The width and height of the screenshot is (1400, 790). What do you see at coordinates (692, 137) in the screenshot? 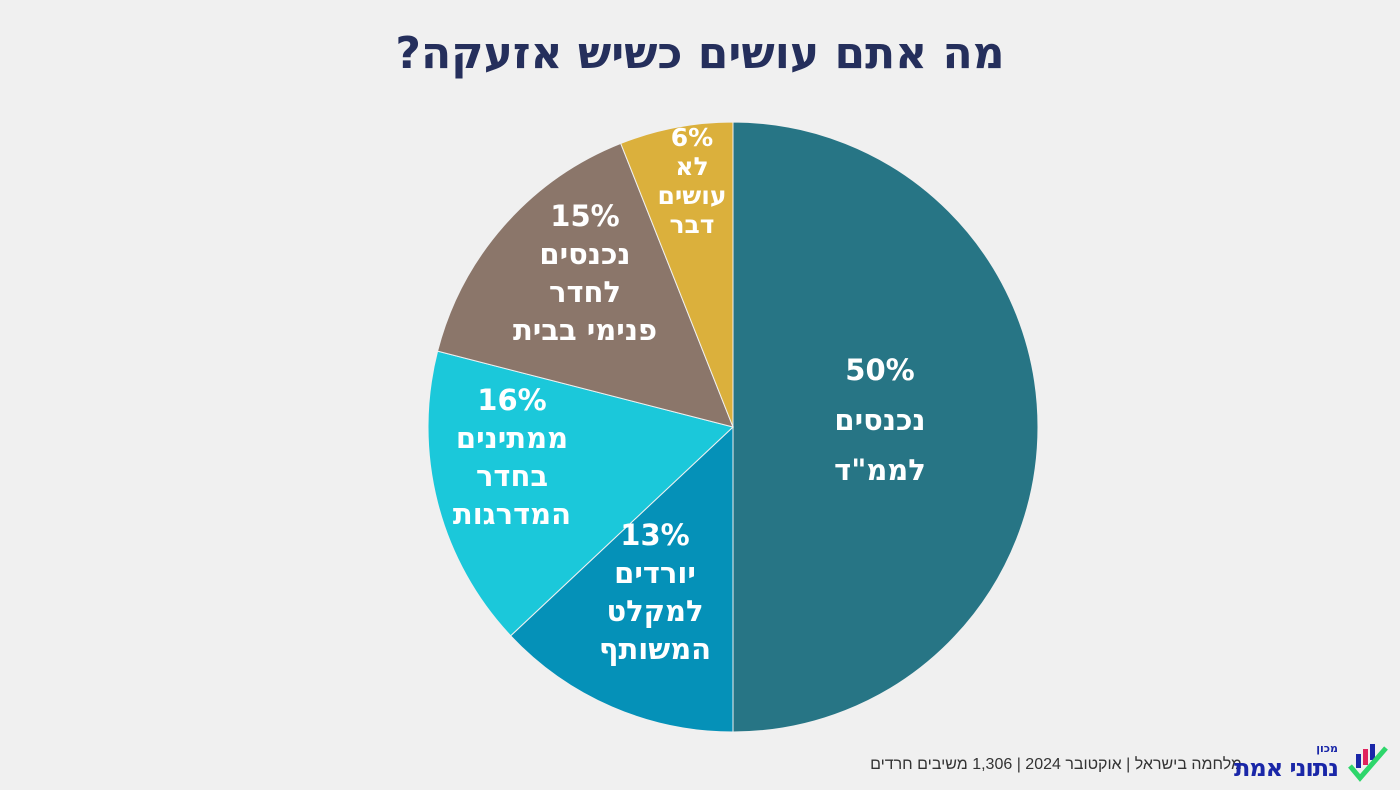
I see `slice-percent: 6%` at bounding box center [692, 137].